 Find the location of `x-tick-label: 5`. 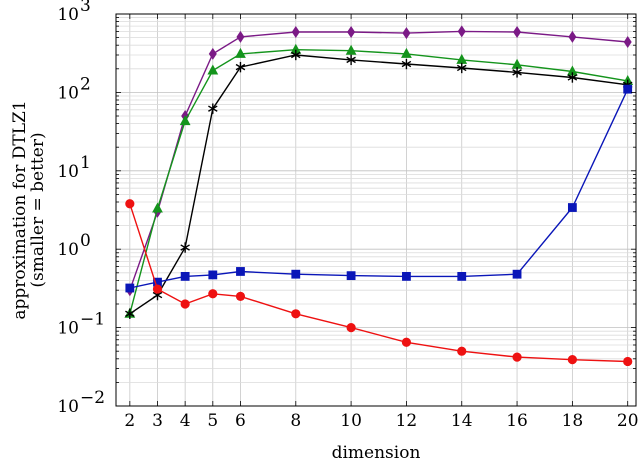

x-tick-label: 5 is located at coordinates (212, 421).